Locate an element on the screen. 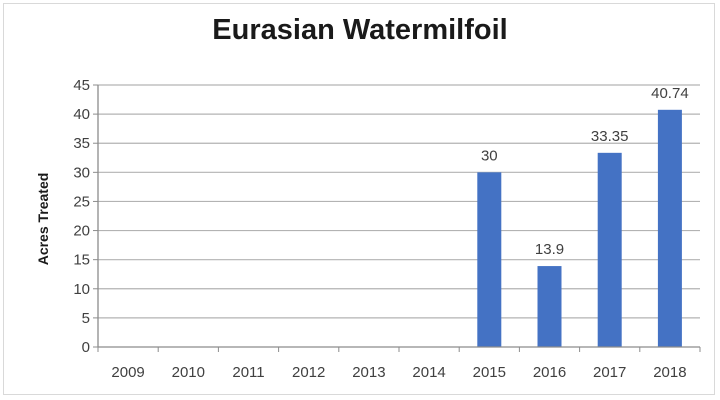  data-label-2016: 13.9 is located at coordinates (549, 249).